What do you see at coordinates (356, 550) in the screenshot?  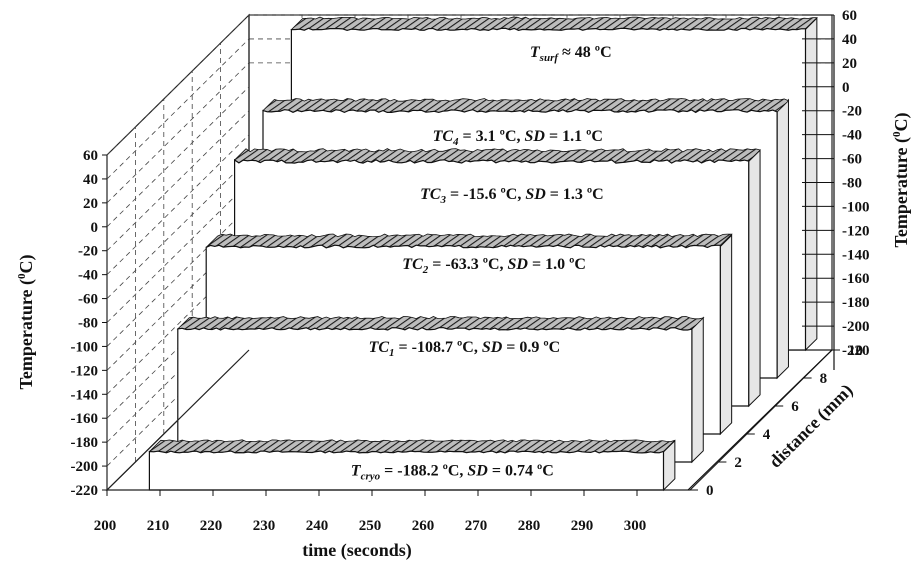 I see `x-axis-label: time (seconds)` at bounding box center [356, 550].